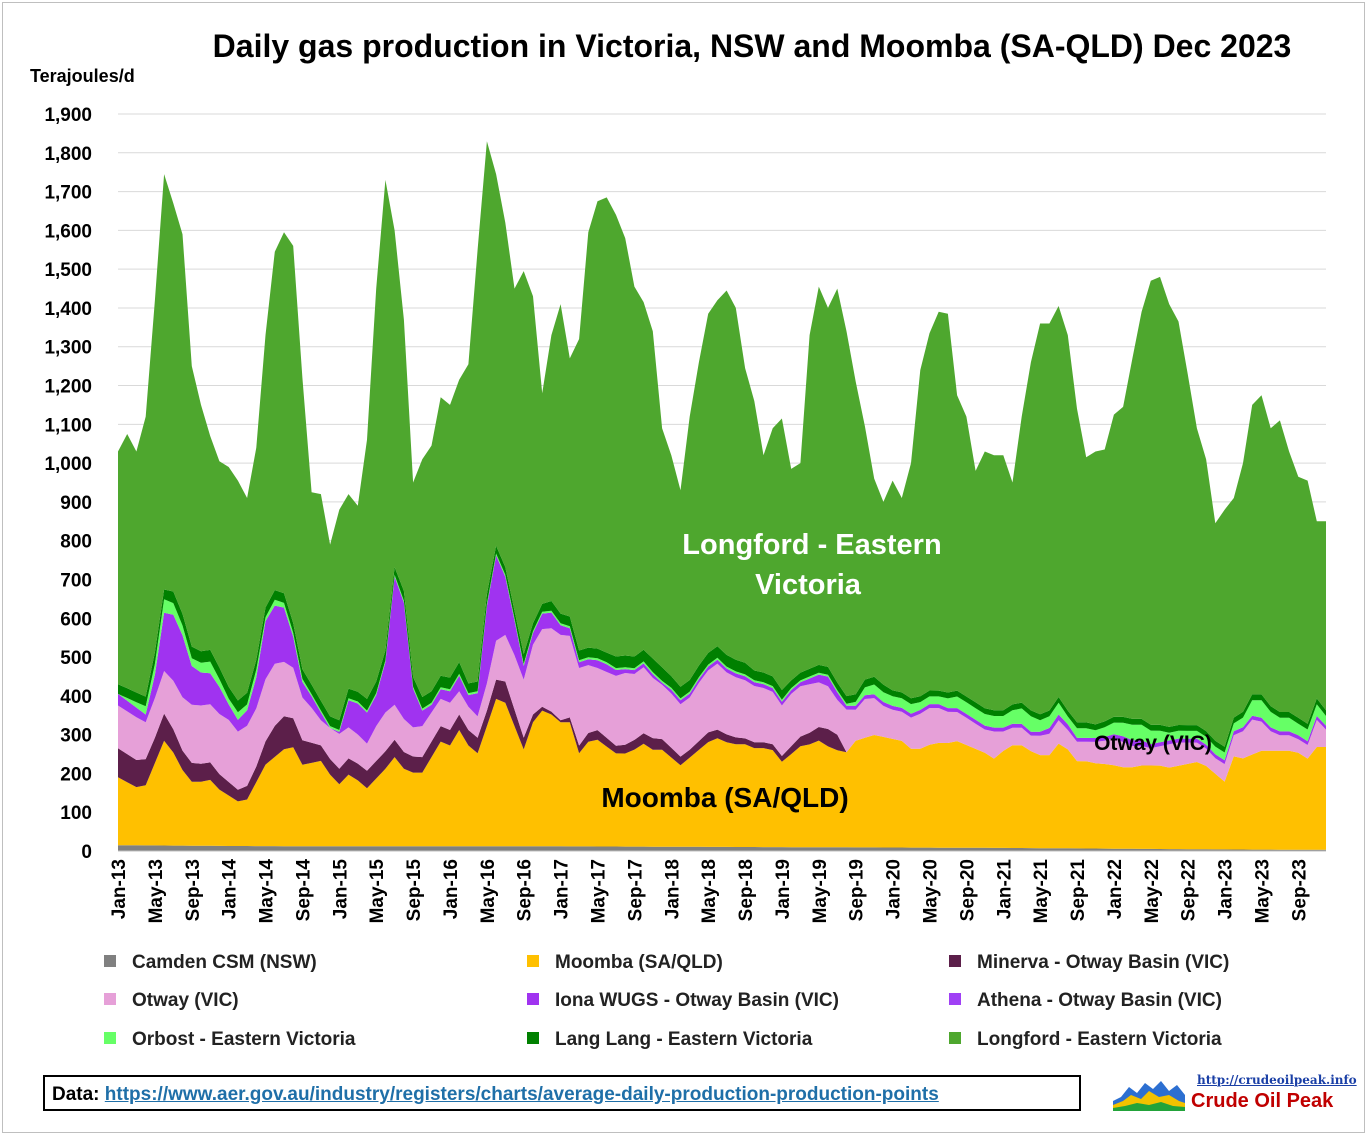 The image size is (1369, 1137). Describe the element at coordinates (414, 890) in the screenshot. I see `x-tick-label: Sep-15` at that location.